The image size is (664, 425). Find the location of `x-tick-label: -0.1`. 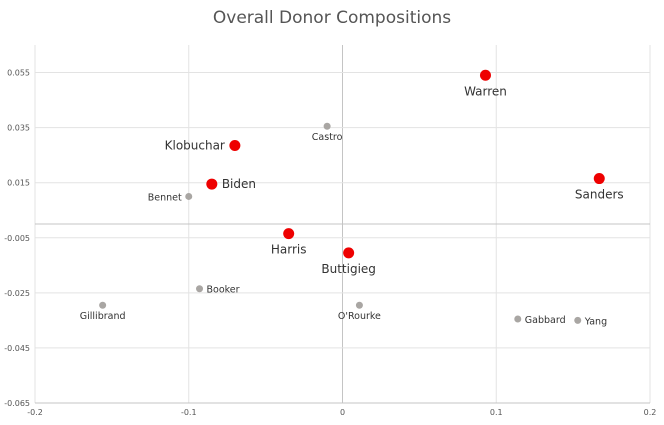

x-tick-label: -0.1 is located at coordinates (189, 412).